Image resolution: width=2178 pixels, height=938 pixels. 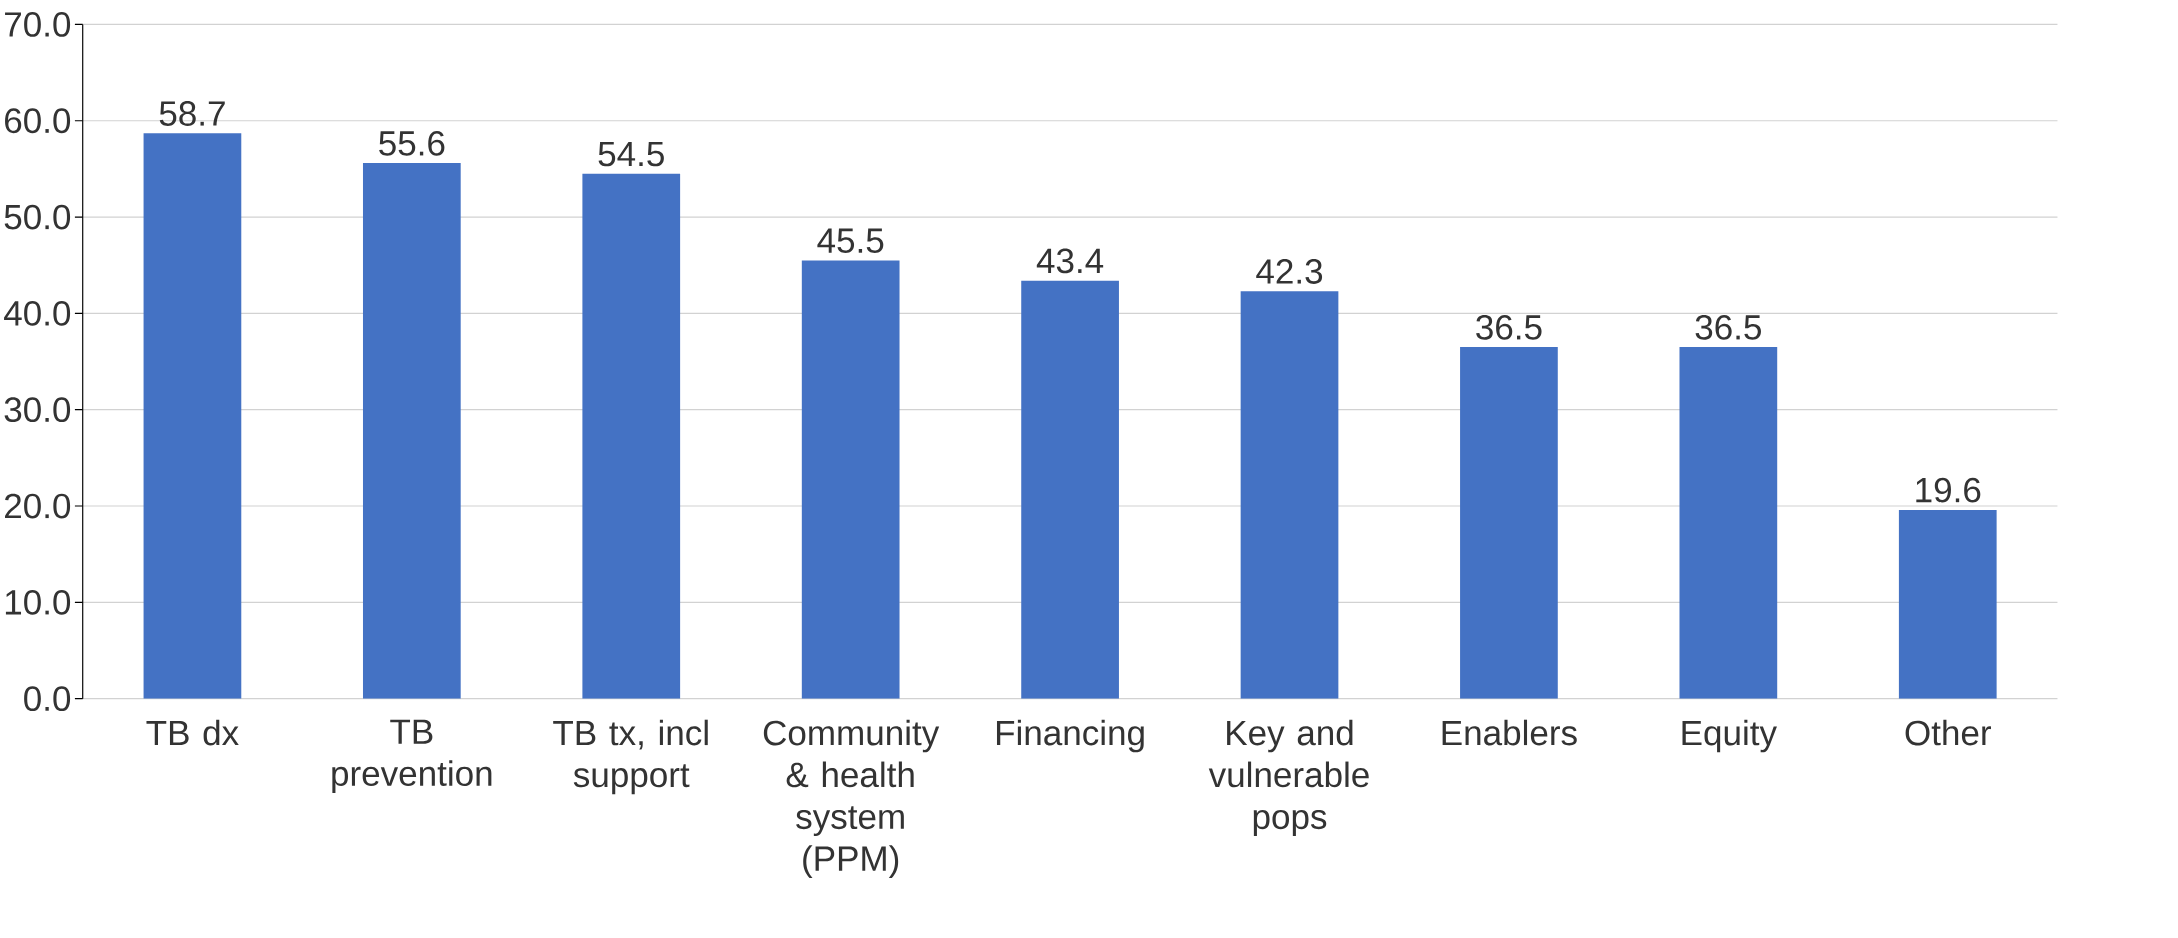 I want to click on y-tick-label: 50.0, so click(x=37, y=217).